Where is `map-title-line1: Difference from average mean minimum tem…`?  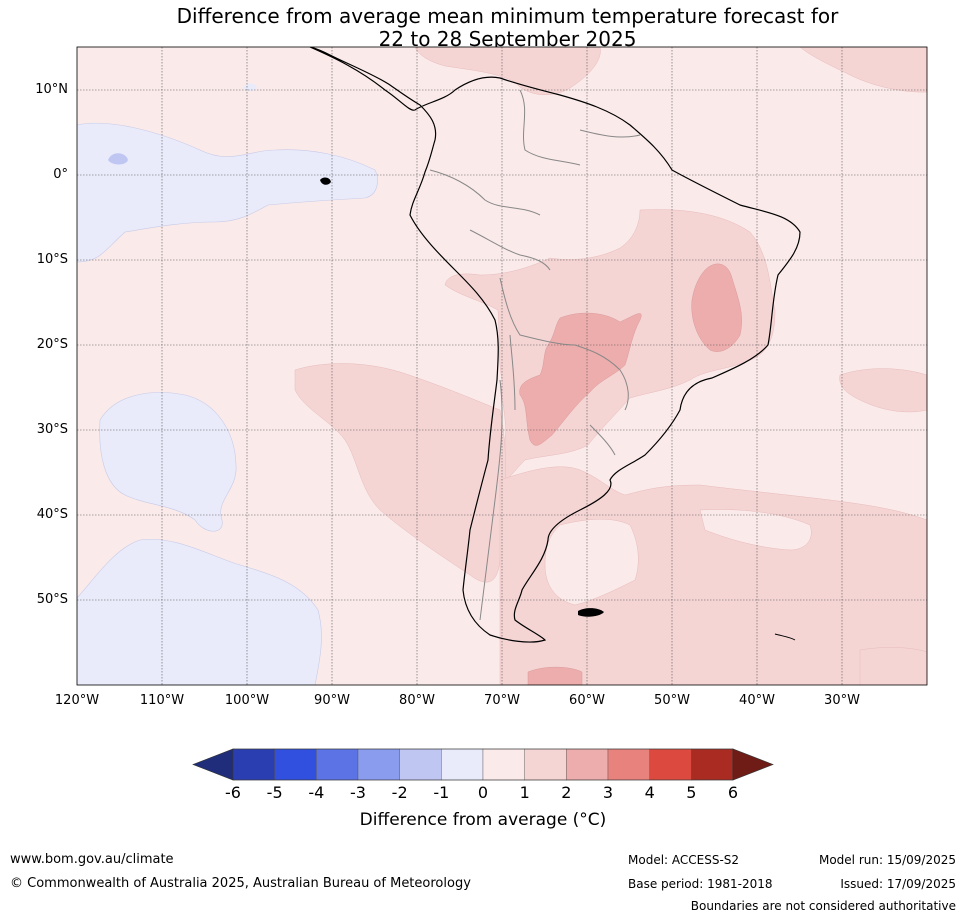
map-title-line1: Difference from average mean minimum tem… is located at coordinates (507, 16).